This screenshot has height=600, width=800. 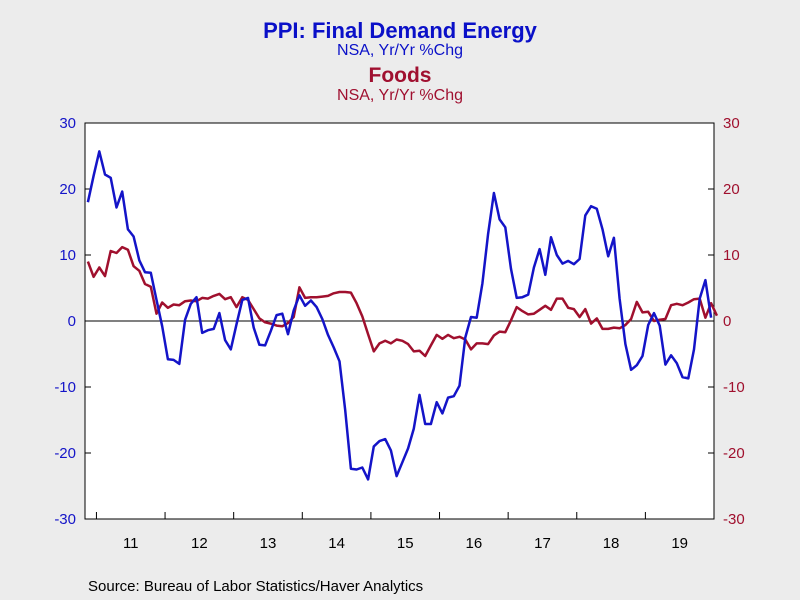 What do you see at coordinates (731, 123) in the screenshot?
I see `y-tick-label-right: 30` at bounding box center [731, 123].